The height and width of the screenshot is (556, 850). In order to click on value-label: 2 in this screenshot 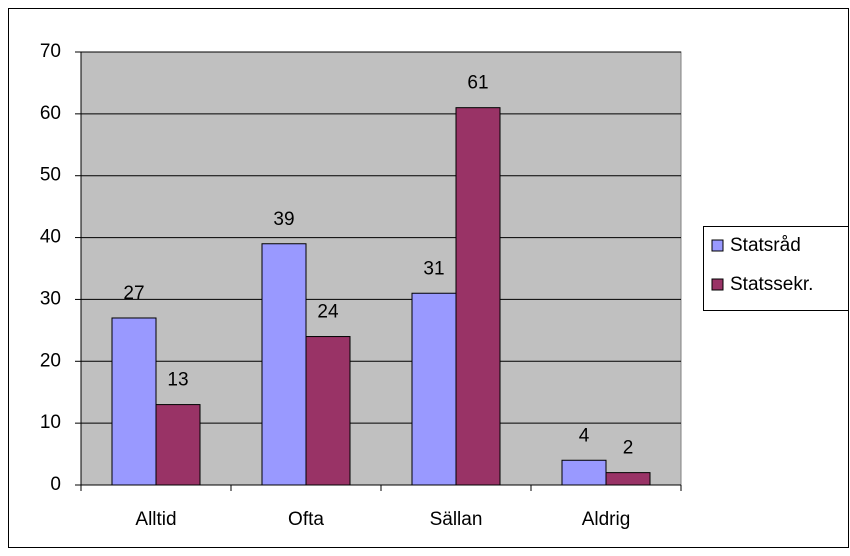, I will do `click(628, 448)`.